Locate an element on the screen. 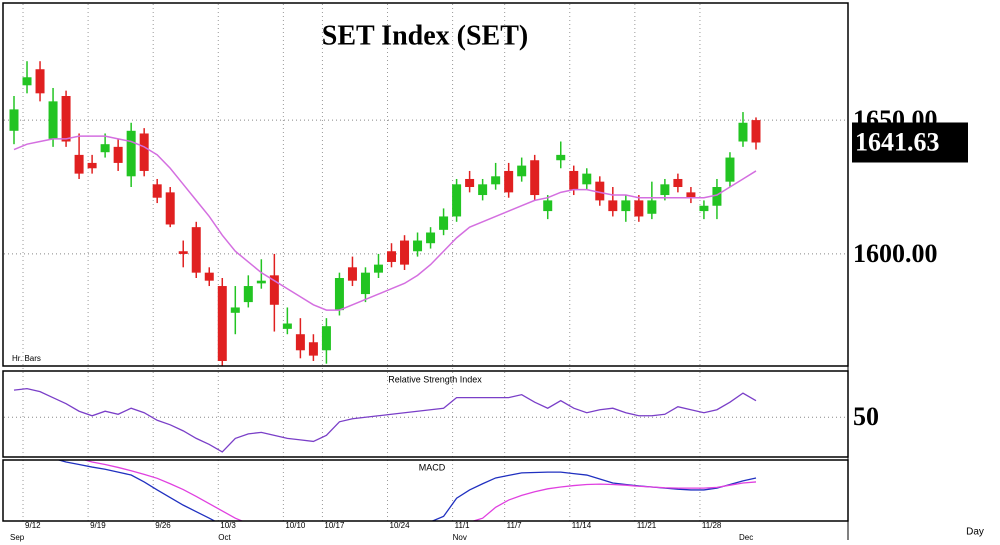  x-axis-label: Day is located at coordinates (975, 532).